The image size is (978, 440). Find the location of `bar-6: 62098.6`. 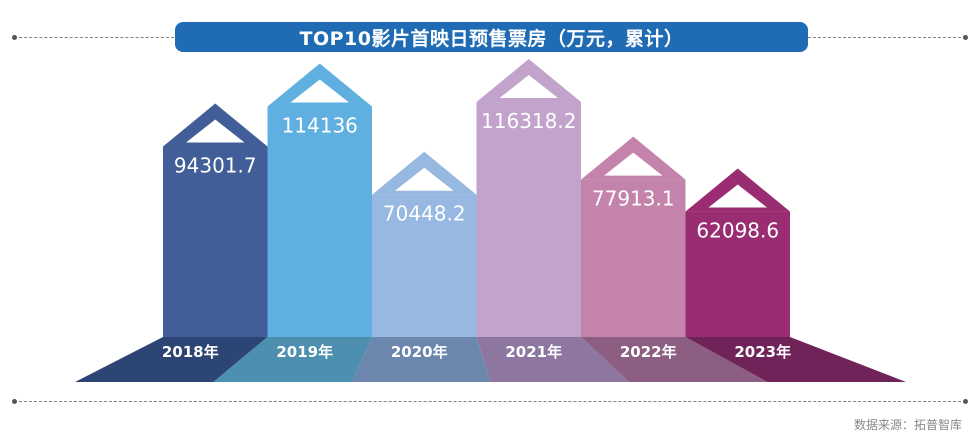

bar-6: 62098.6 is located at coordinates (737, 252).